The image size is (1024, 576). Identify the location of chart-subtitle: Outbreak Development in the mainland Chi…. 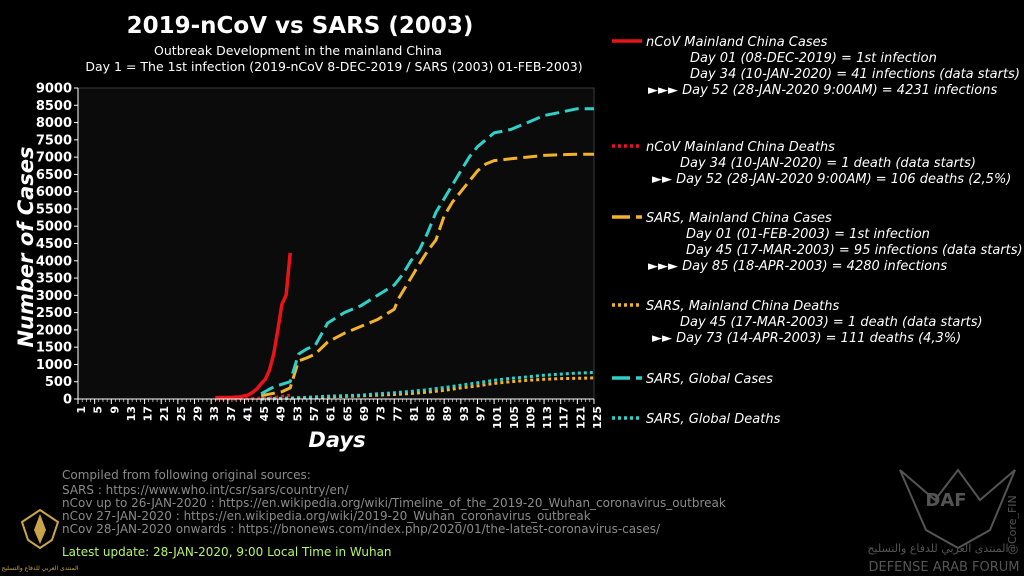
(298, 50).